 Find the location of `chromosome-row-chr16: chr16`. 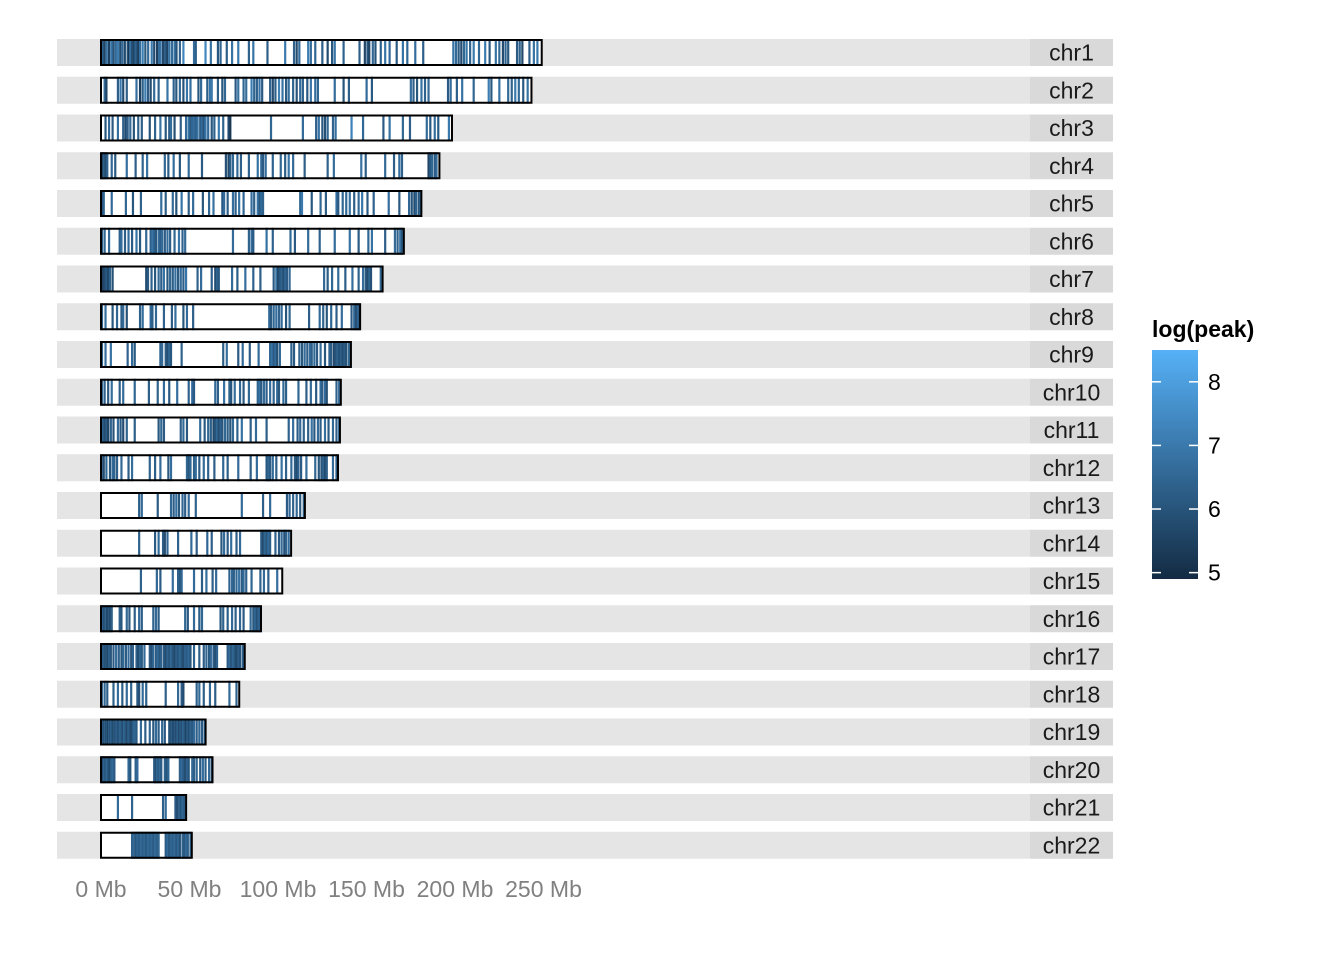

chromosome-row-chr16: chr16 is located at coordinates (585, 619).